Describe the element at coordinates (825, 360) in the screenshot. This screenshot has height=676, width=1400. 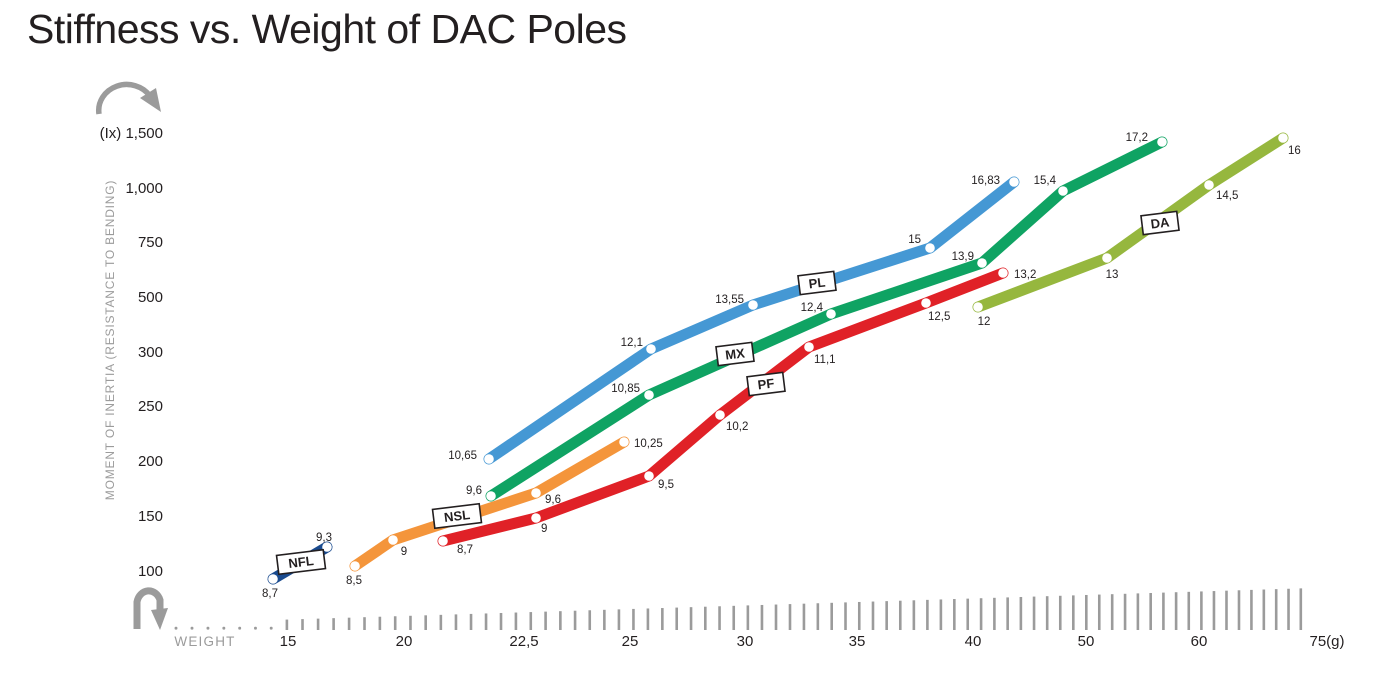
I see `data-point-label: 11,1` at that location.